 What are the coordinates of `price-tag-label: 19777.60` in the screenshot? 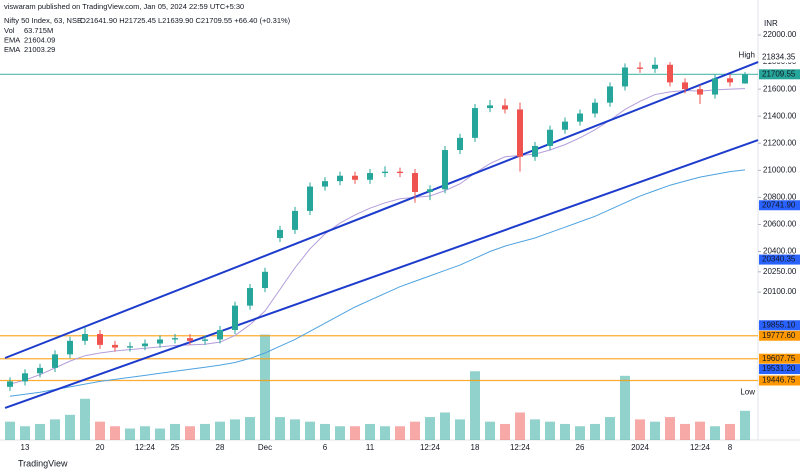 It's located at (779, 335).